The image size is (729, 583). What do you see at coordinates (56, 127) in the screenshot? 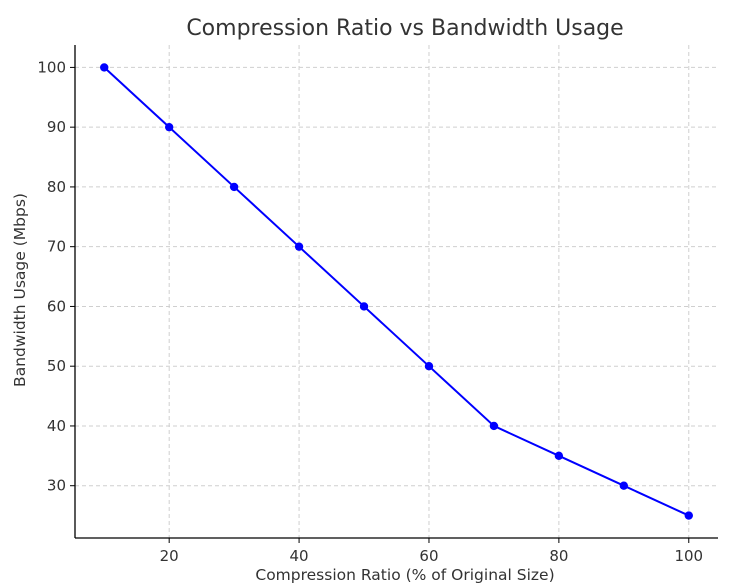
I see `y-tick-label: 90` at bounding box center [56, 127].